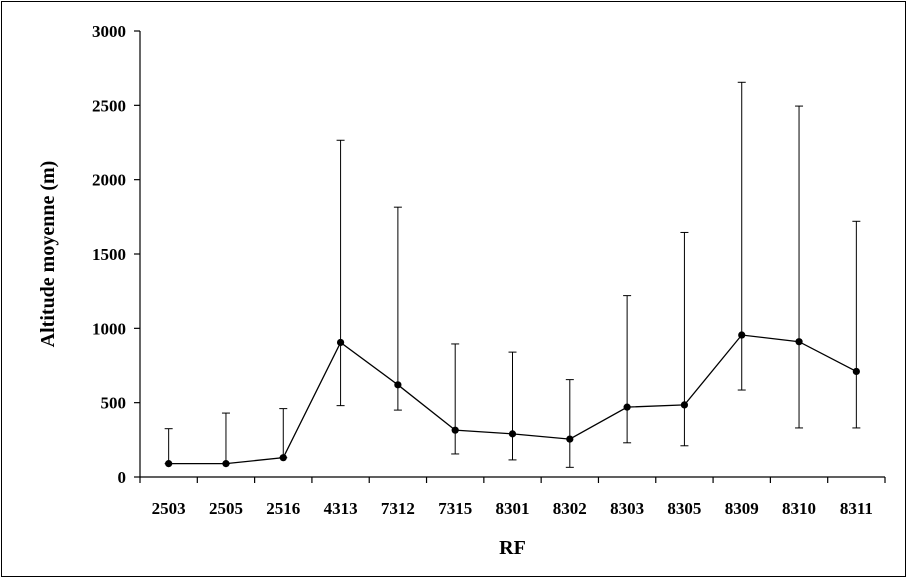 This screenshot has width=909, height=580. I want to click on y-tick-label: 500, so click(114, 403).